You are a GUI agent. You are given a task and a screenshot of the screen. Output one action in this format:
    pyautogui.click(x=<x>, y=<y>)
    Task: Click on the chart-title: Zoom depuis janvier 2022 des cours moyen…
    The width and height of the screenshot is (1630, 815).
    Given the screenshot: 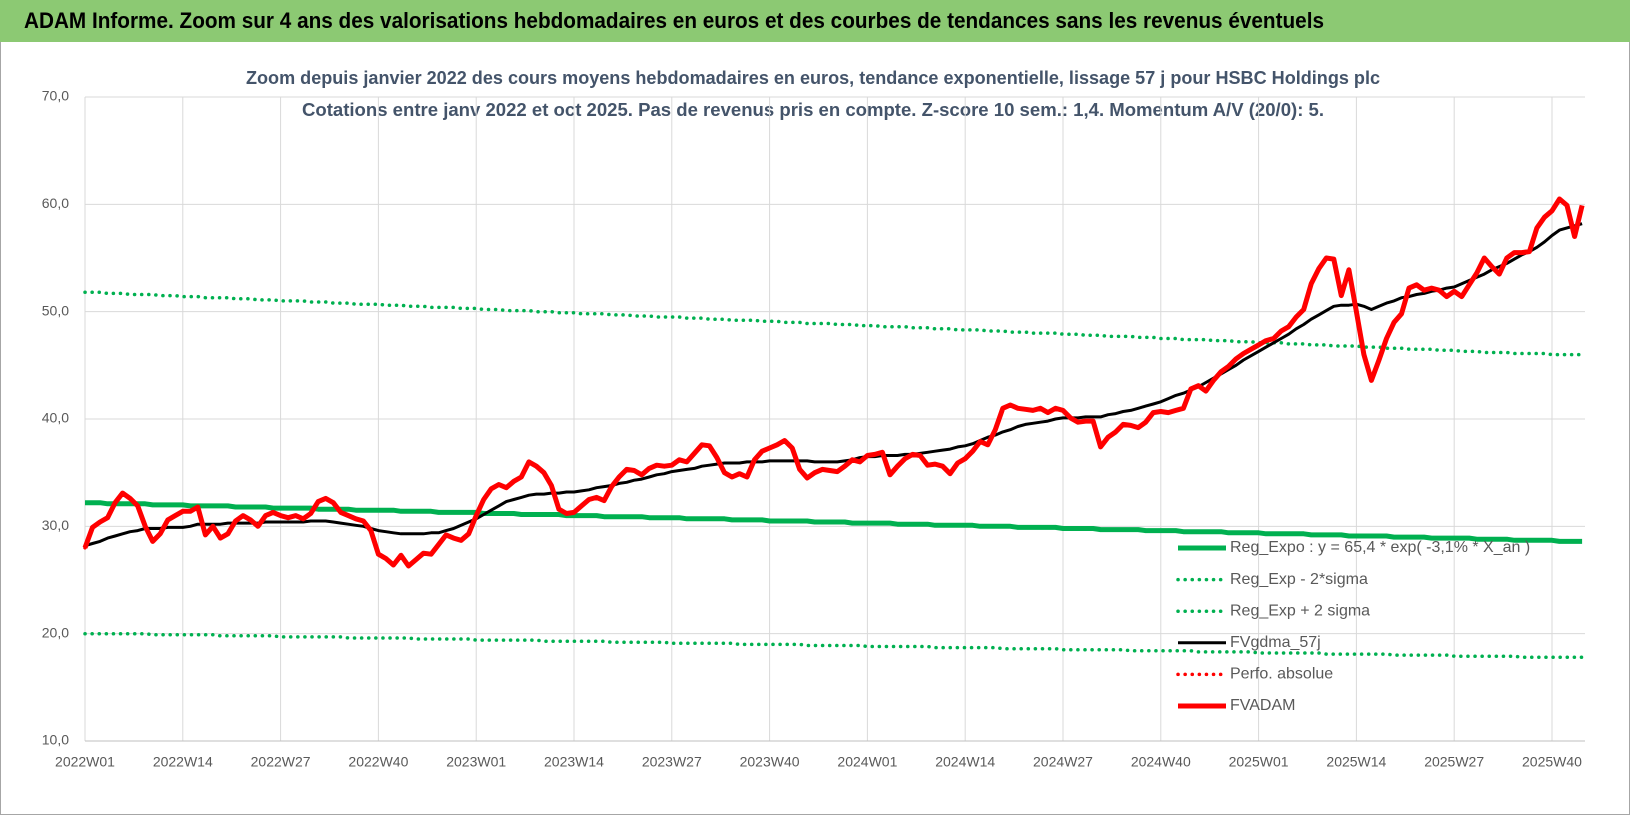 What is the action you would take?
    pyautogui.click(x=813, y=78)
    